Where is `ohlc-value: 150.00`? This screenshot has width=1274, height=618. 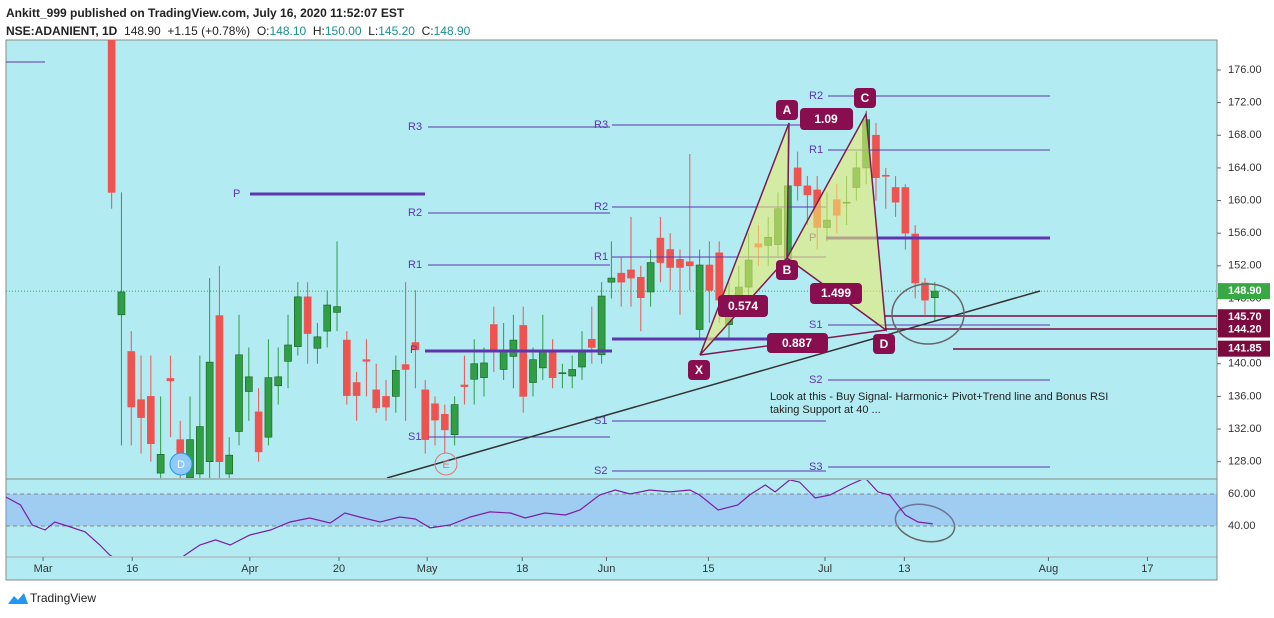 ohlc-value: 150.00 is located at coordinates (343, 31).